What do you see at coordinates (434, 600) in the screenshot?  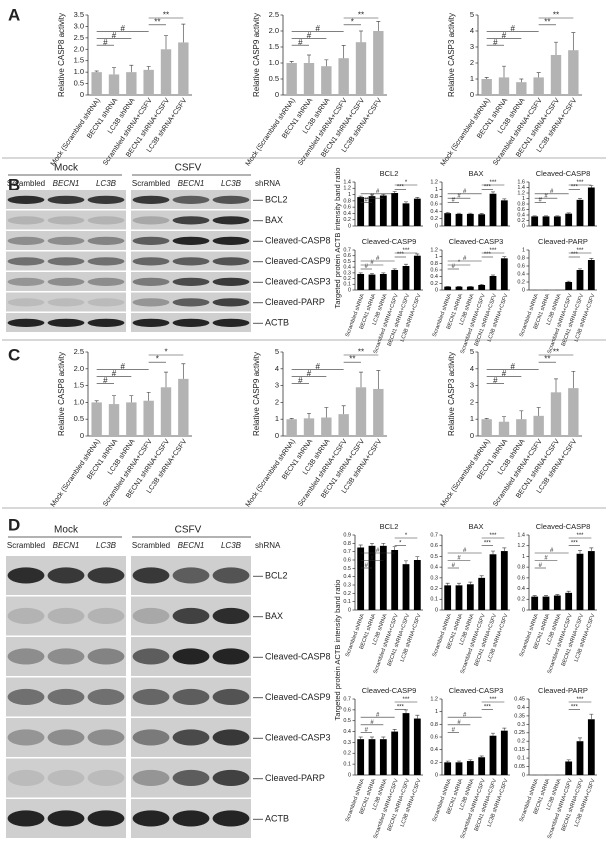 I see `y-tick-label: 0.1` at bounding box center [434, 600].